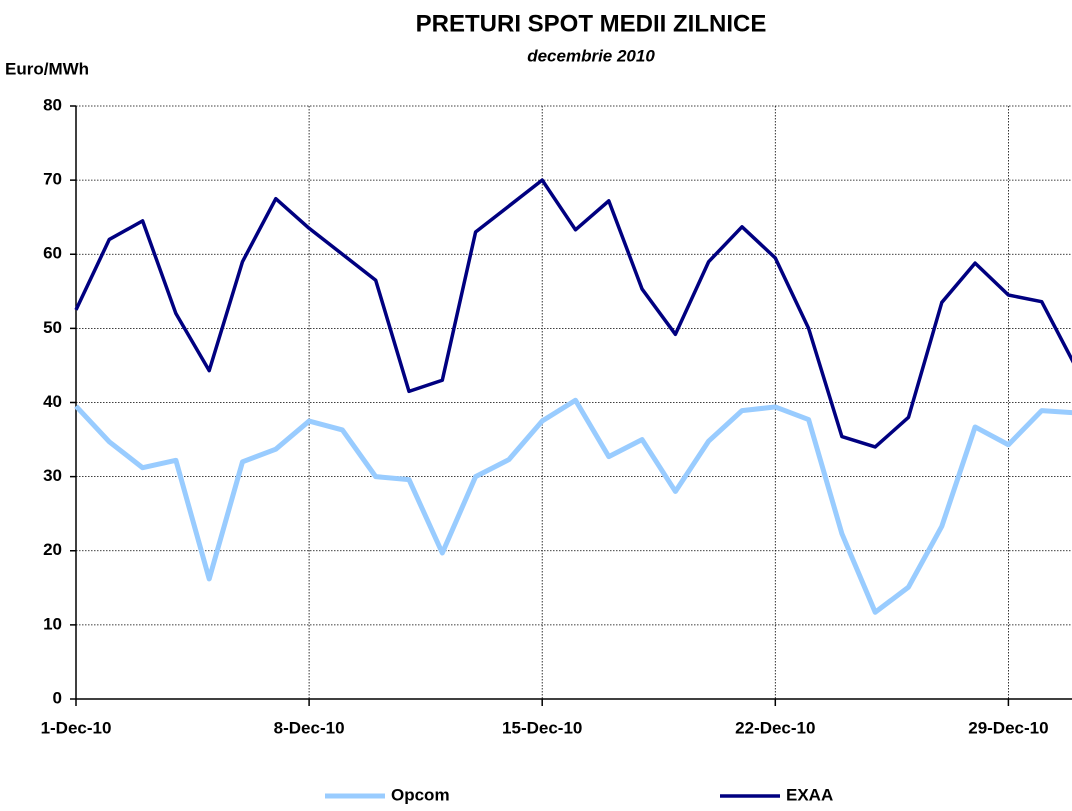 The image size is (1072, 811). Describe the element at coordinates (420, 794) in the screenshot. I see `legend-label: Opcom` at that location.